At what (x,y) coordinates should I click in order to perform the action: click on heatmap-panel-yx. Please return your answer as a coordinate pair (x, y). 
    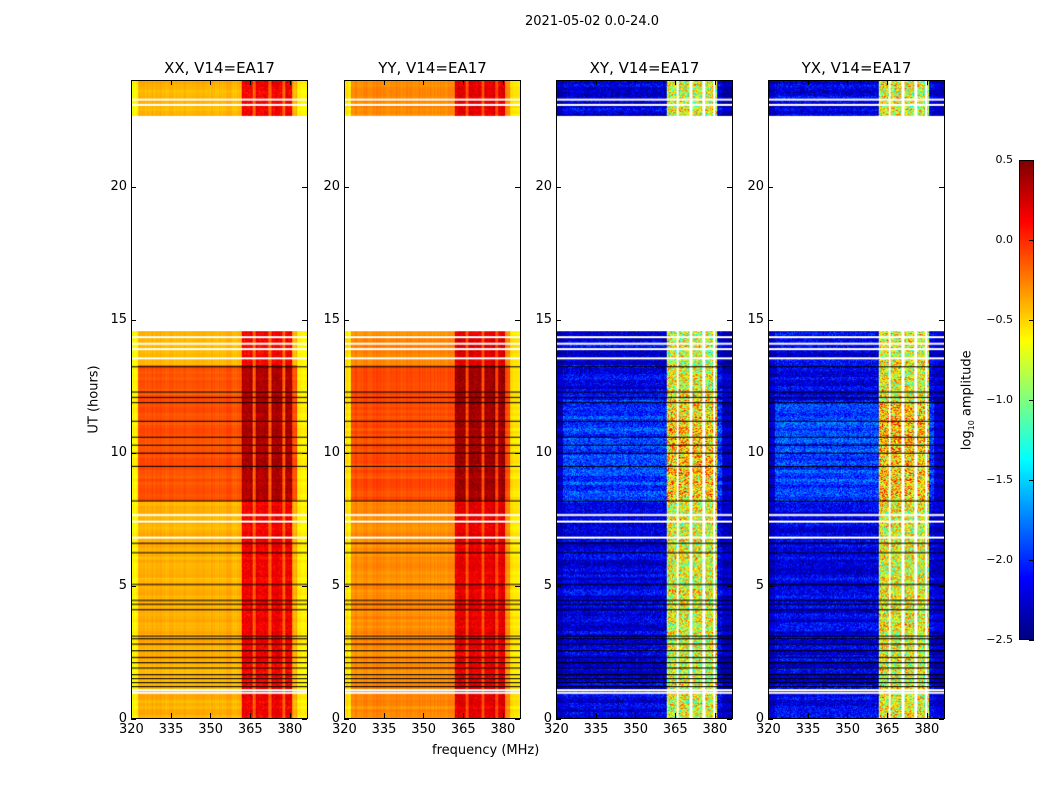
    Looking at the image, I should click on (856, 399).